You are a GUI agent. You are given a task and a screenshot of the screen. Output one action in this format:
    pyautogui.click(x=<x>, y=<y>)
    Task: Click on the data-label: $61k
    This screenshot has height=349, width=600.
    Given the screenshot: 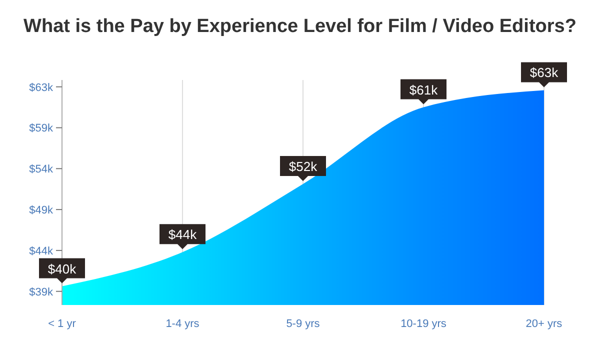 What is the action you would take?
    pyautogui.click(x=423, y=90)
    